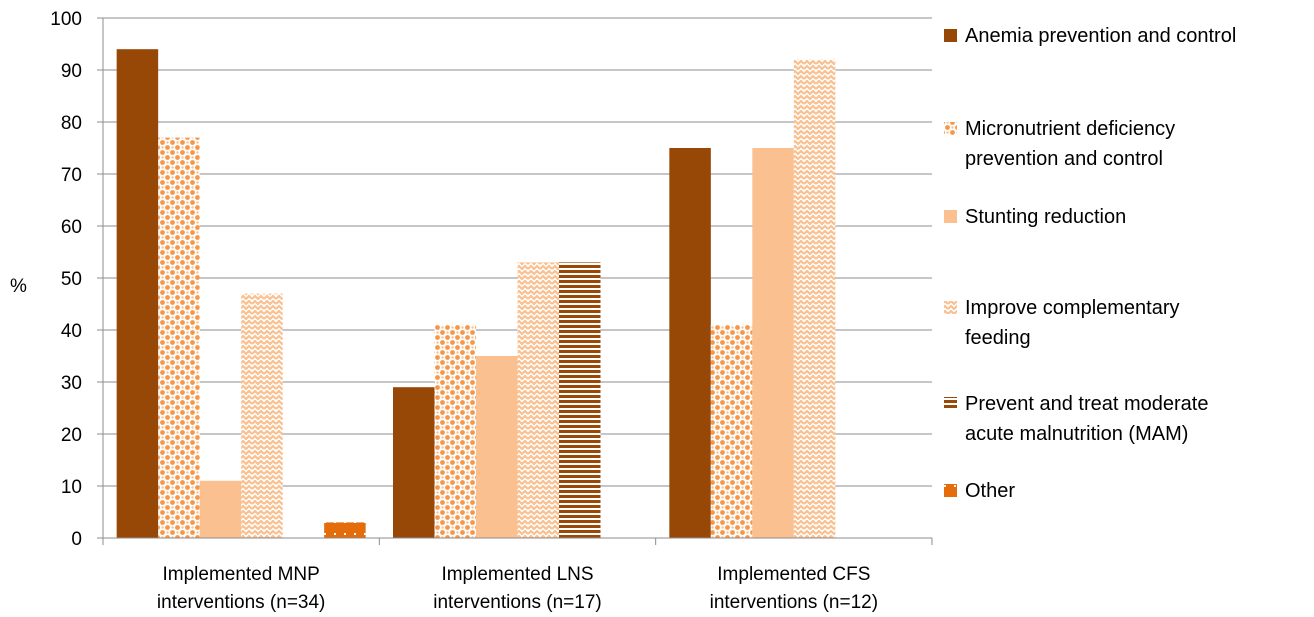 The width and height of the screenshot is (1314, 617). Describe the element at coordinates (66, 19) in the screenshot. I see `y-tick-label: 100` at that location.